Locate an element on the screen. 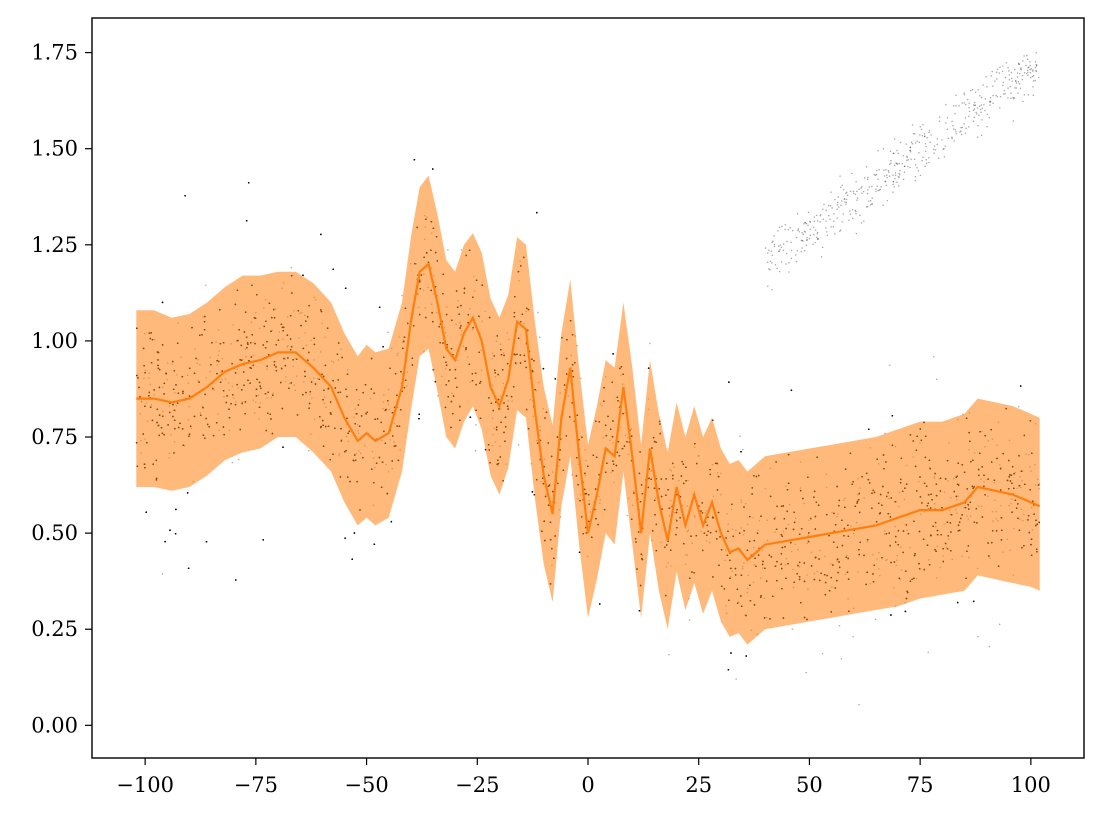 The height and width of the screenshot is (824, 1103). y-tick-label: 1.25 is located at coordinates (54, 245).